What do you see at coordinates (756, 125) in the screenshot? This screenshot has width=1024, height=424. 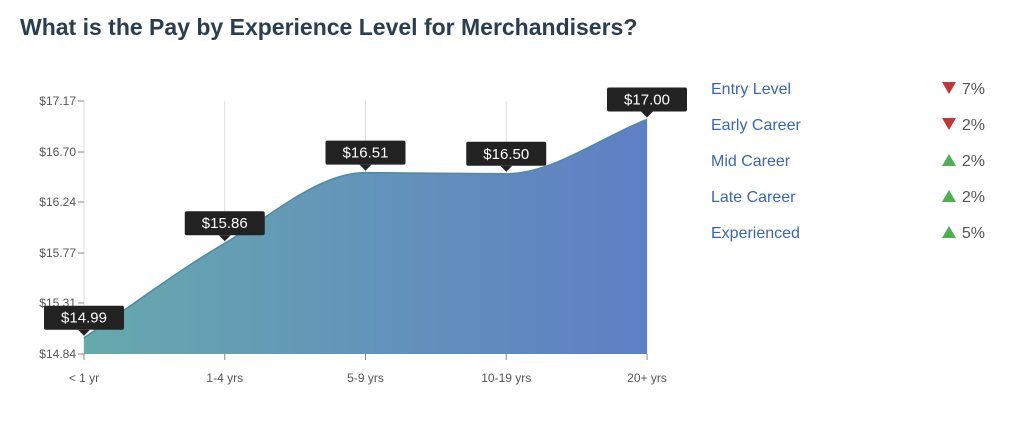 I see `legend-item-label: Early Career` at bounding box center [756, 125].